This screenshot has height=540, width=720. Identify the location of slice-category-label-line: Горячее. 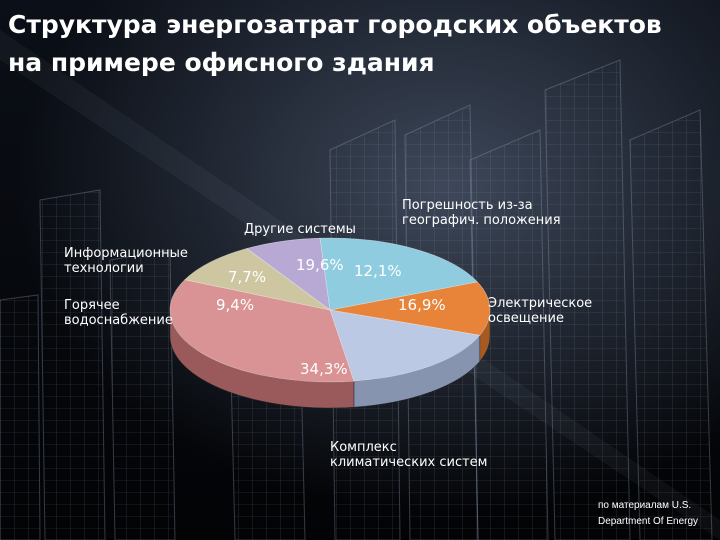
(92, 305).